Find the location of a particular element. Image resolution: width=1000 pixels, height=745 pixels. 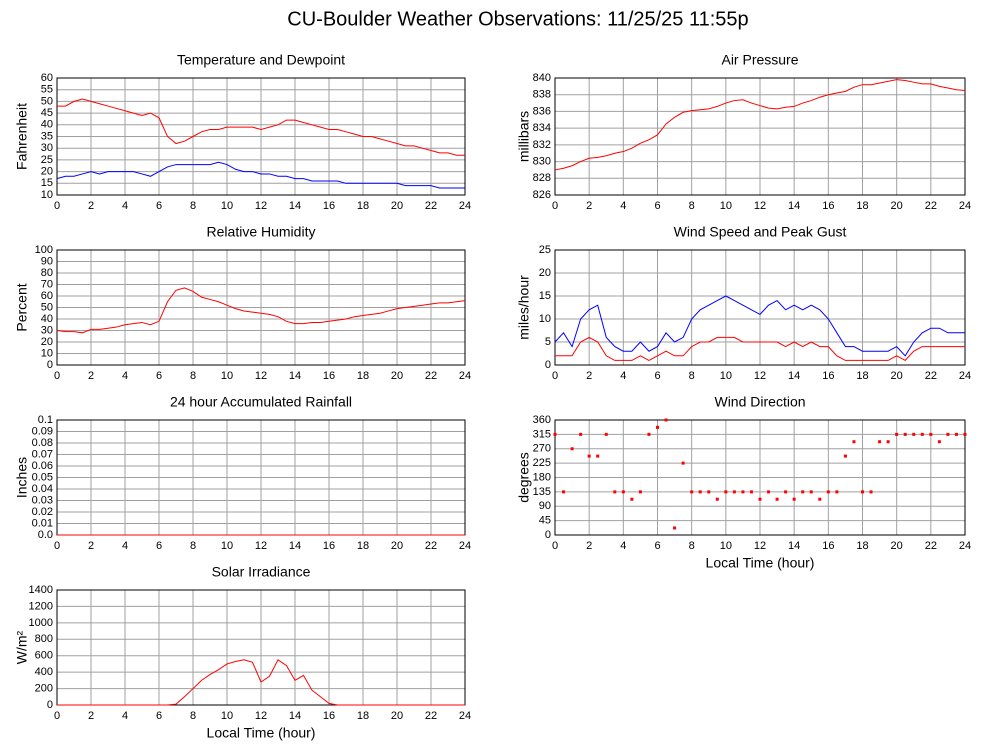

chart-title: Air Pressure is located at coordinates (759, 60).